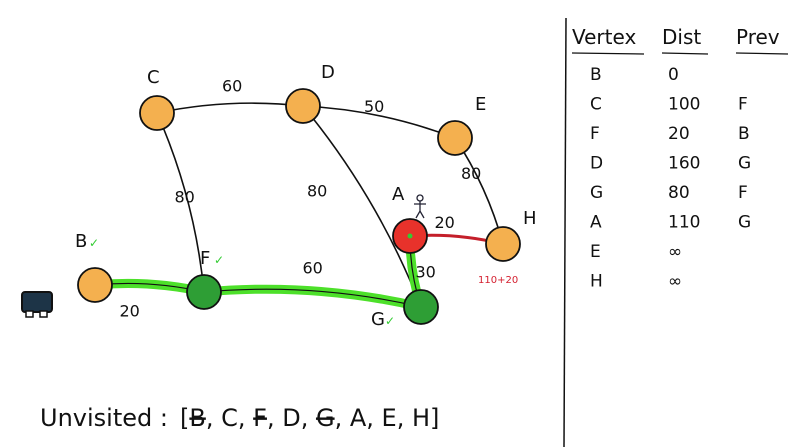  I want to click on unvisited-item: C, so click(229, 418).